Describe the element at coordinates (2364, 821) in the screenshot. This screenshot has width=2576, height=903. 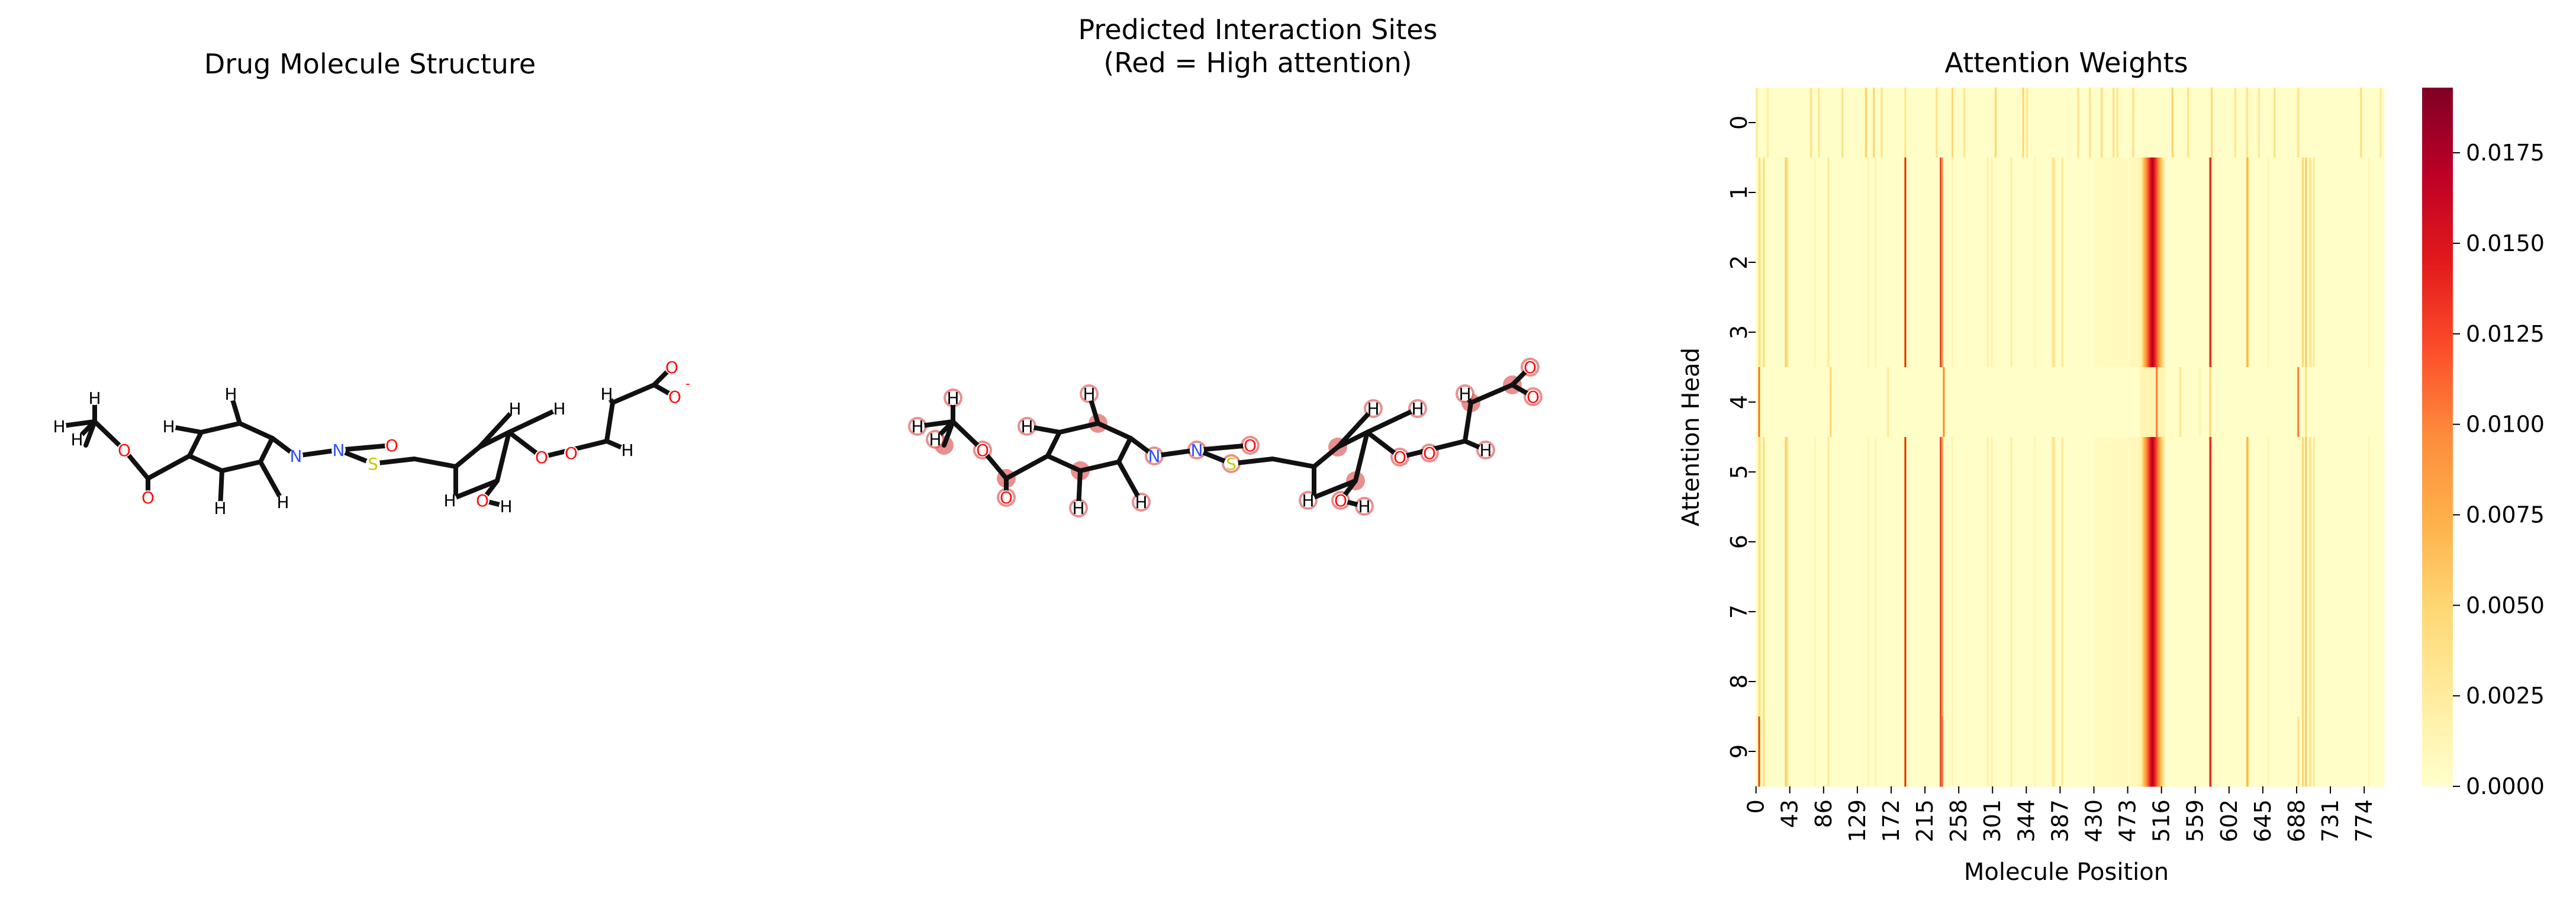
I see `x-tick-label: 774` at that location.